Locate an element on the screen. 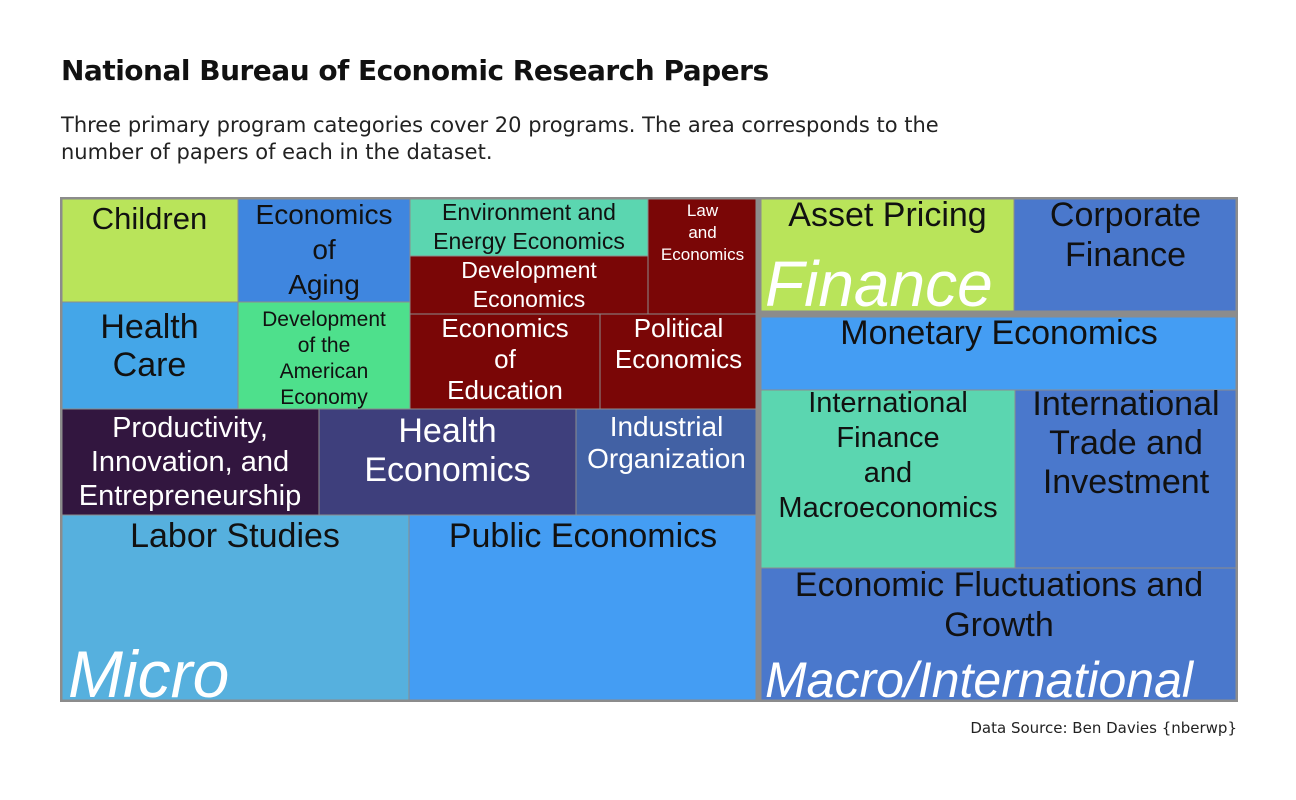 The width and height of the screenshot is (1296, 800). tile-asset-pricing: Asset Pricing is located at coordinates (887, 255).